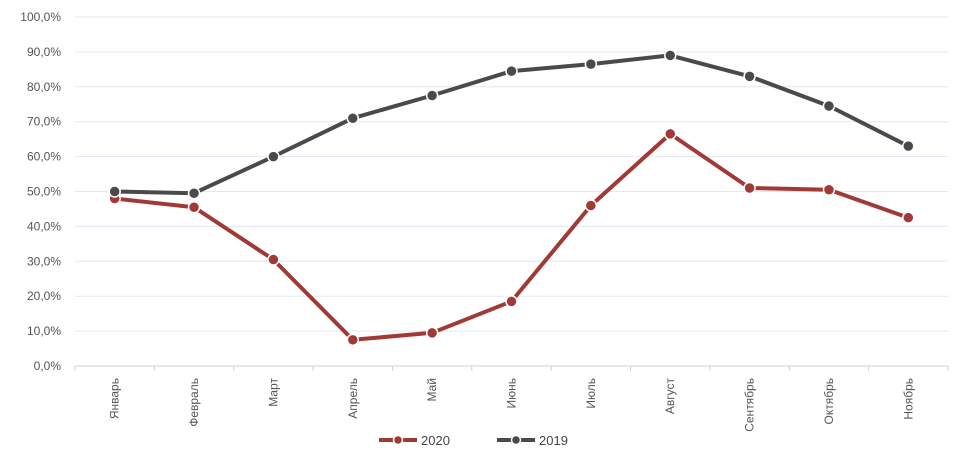 Image resolution: width=973 pixels, height=458 pixels. What do you see at coordinates (670, 396) in the screenshot?
I see `x-tick-label: Август` at bounding box center [670, 396].